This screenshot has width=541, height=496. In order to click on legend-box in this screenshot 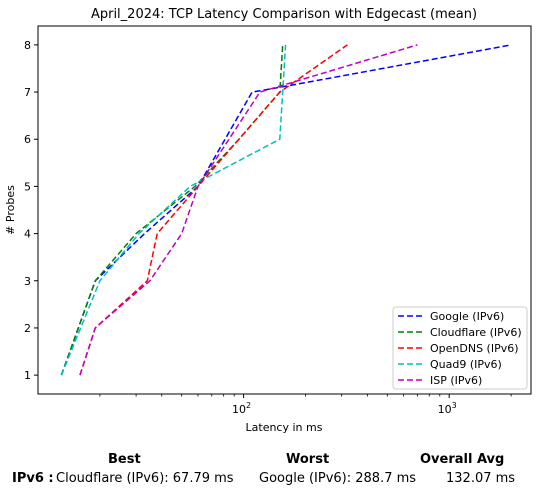, I will do `click(460, 348)`.